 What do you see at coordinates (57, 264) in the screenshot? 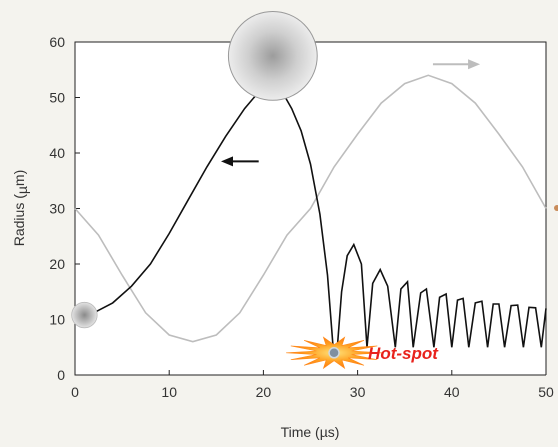
I see `y-tick-label: 20` at bounding box center [57, 264].